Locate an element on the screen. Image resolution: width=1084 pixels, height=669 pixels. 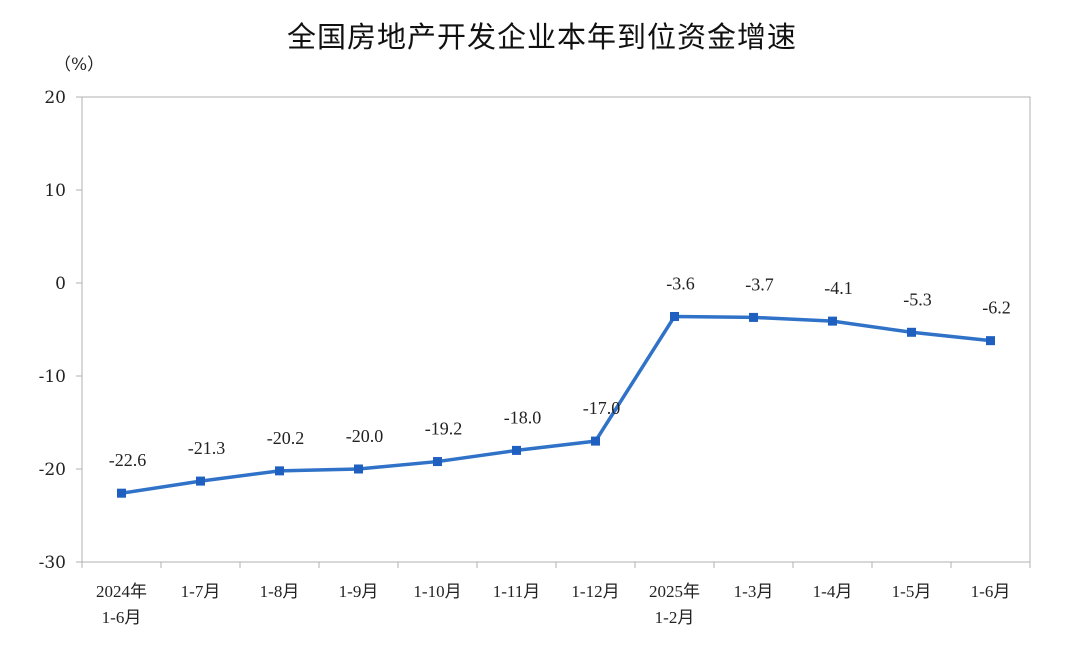
chart-title: 全国房地产开发企业本年到位资金增速 is located at coordinates (541, 37).